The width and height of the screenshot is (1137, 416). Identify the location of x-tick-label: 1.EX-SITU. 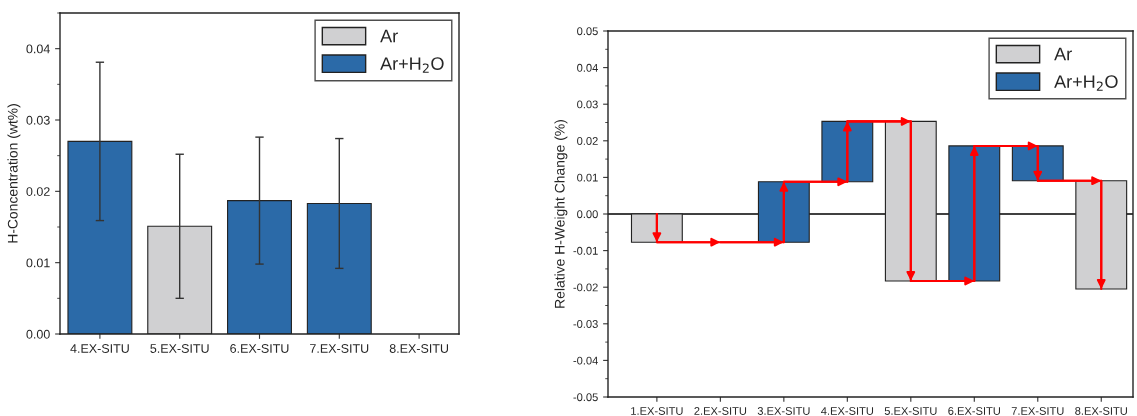
(657, 411).